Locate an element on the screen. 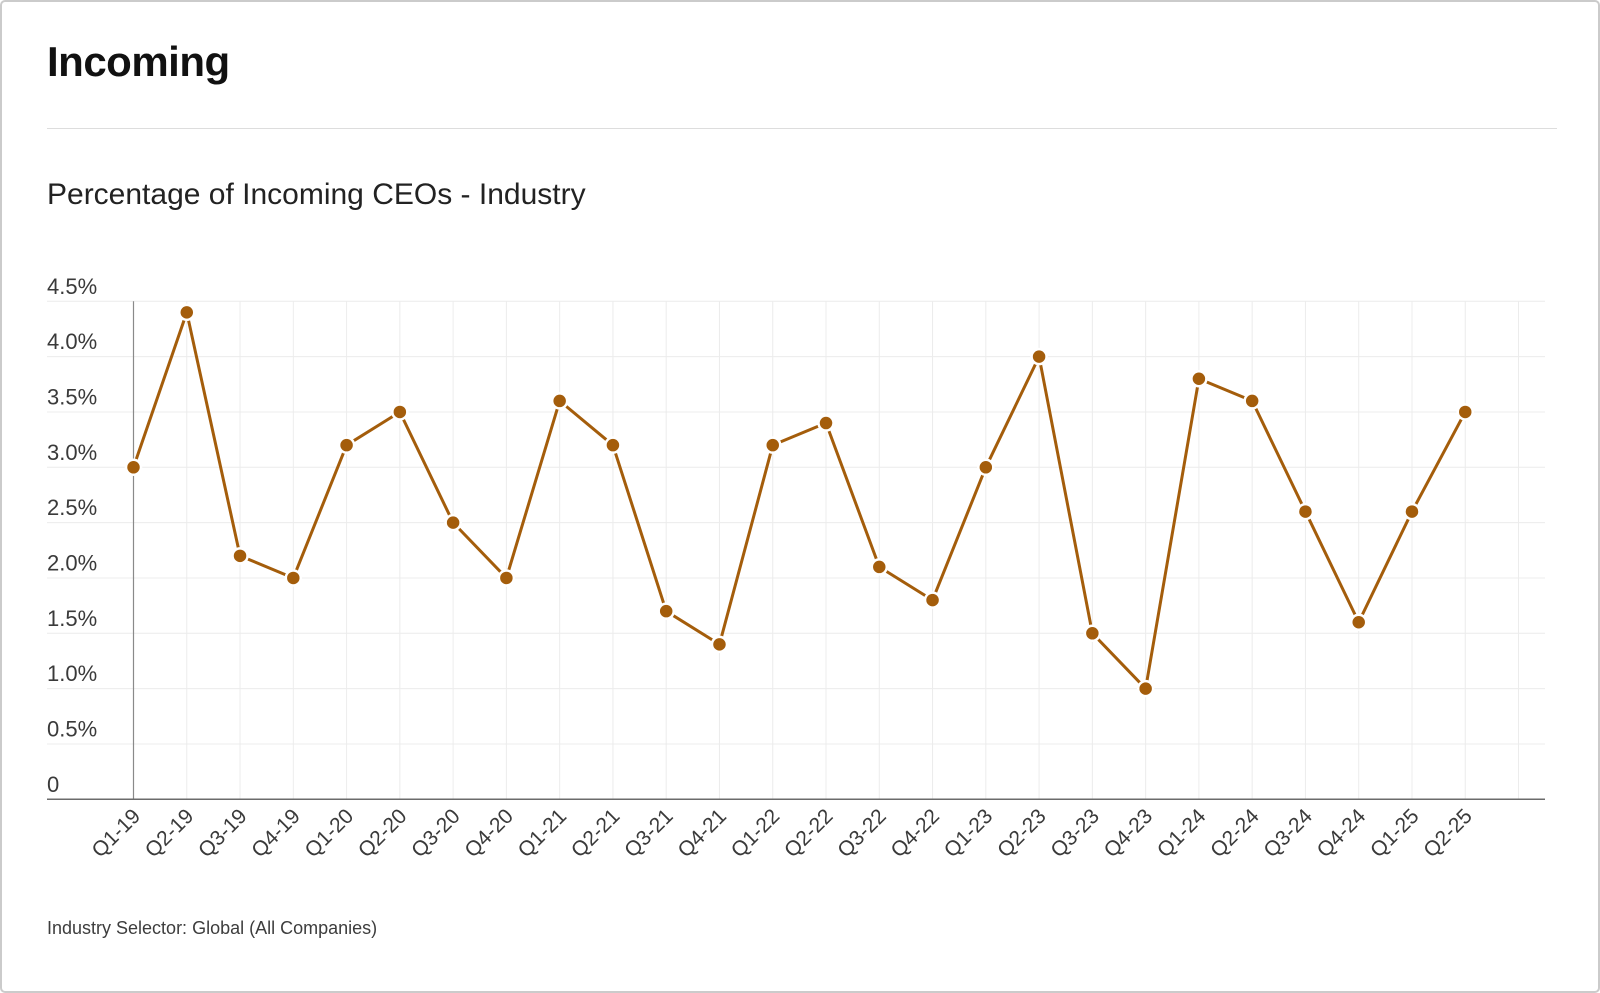 The height and width of the screenshot is (993, 1600). x-tick-label: Q3-19 is located at coordinates (223, 834).